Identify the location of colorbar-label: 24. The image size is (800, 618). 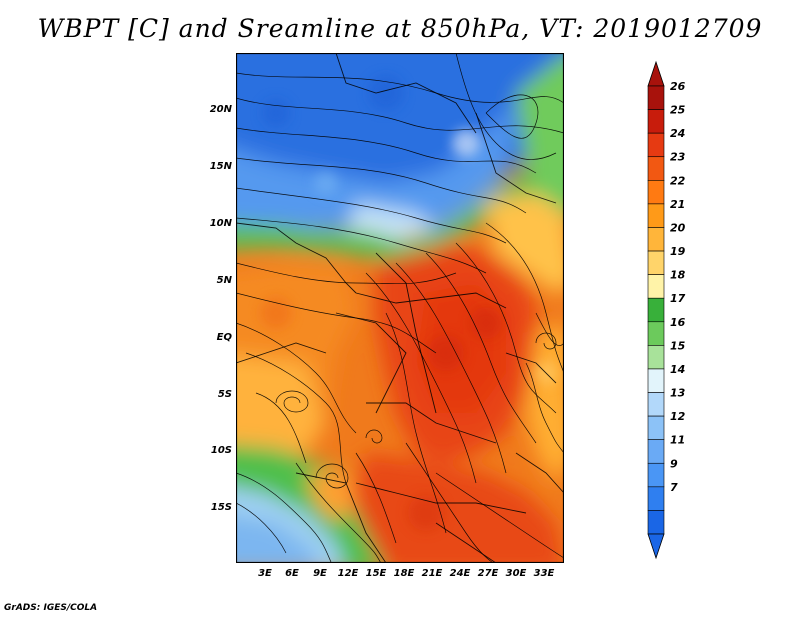
(677, 133).